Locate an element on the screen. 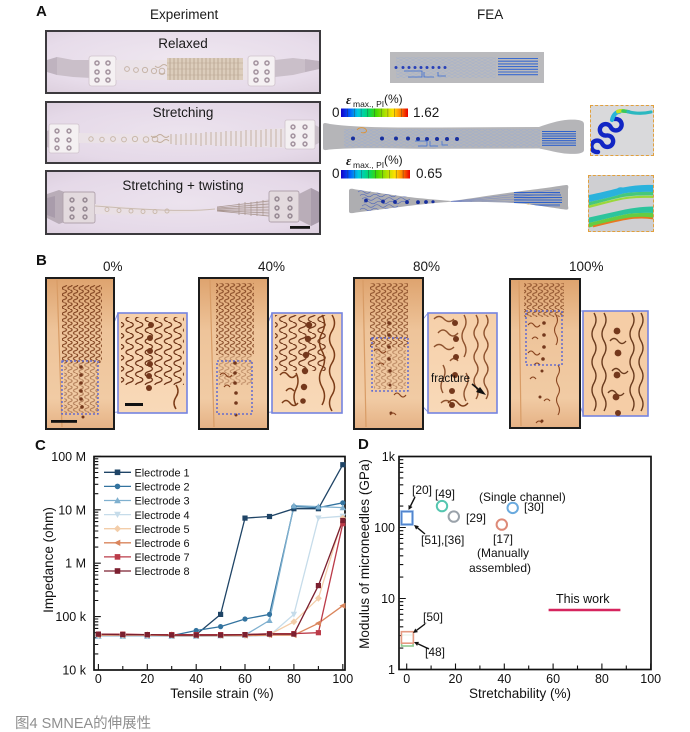 This screenshot has width=690, height=732. svg-text: [20] is located at coordinates (422, 490).